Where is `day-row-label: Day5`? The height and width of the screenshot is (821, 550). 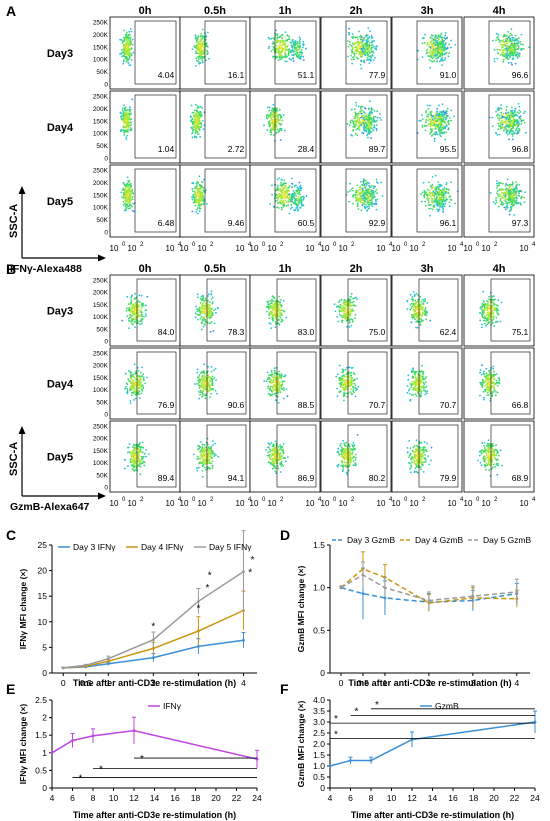
day-row-label: Day5 is located at coordinates (60, 202).